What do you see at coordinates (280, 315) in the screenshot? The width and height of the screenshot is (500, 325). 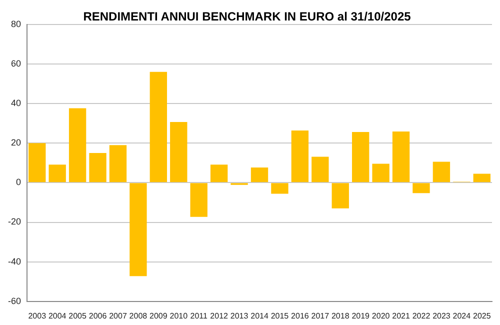 I see `x-tick-label: 2015` at bounding box center [280, 315].